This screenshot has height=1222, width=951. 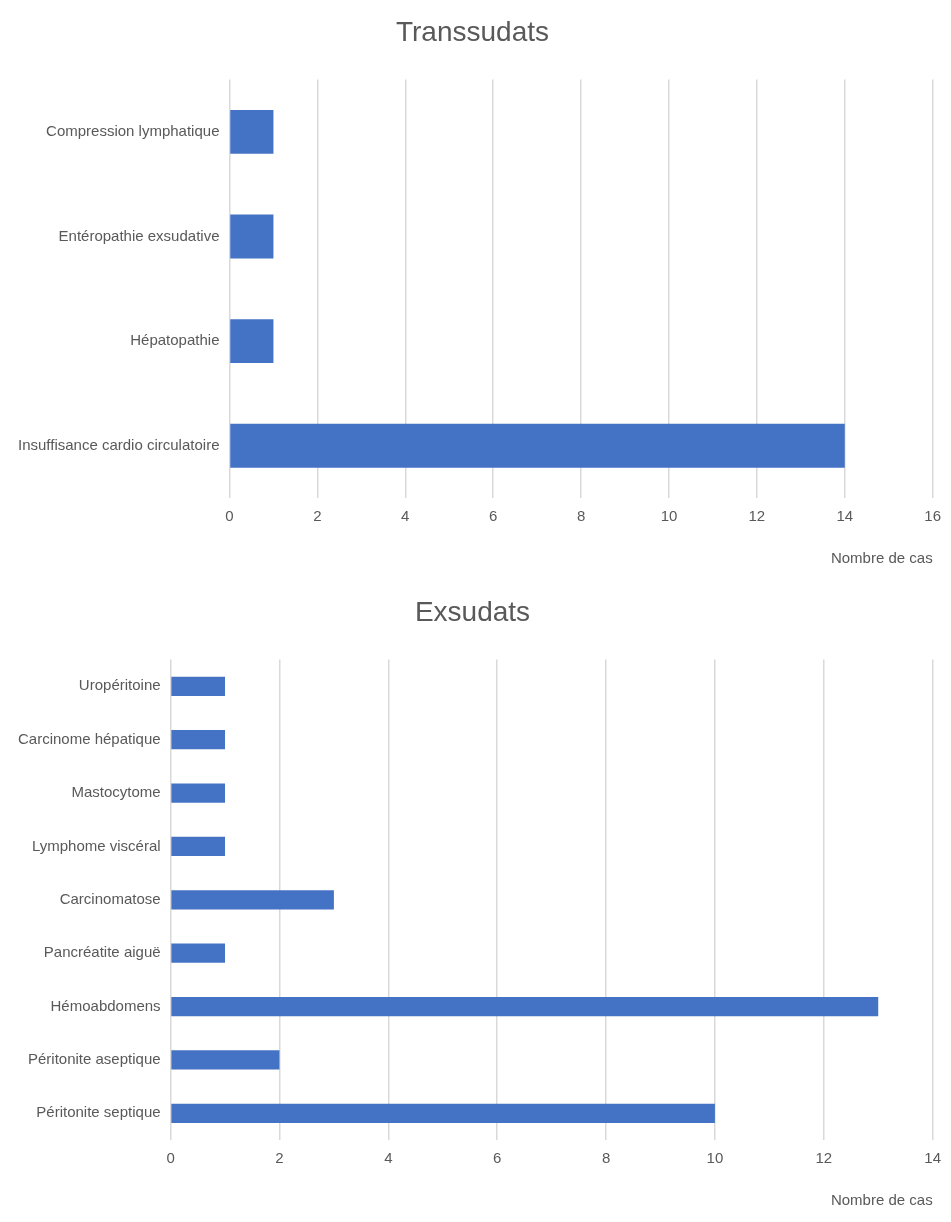 I want to click on x-tick-label: 16, so click(x=932, y=516).